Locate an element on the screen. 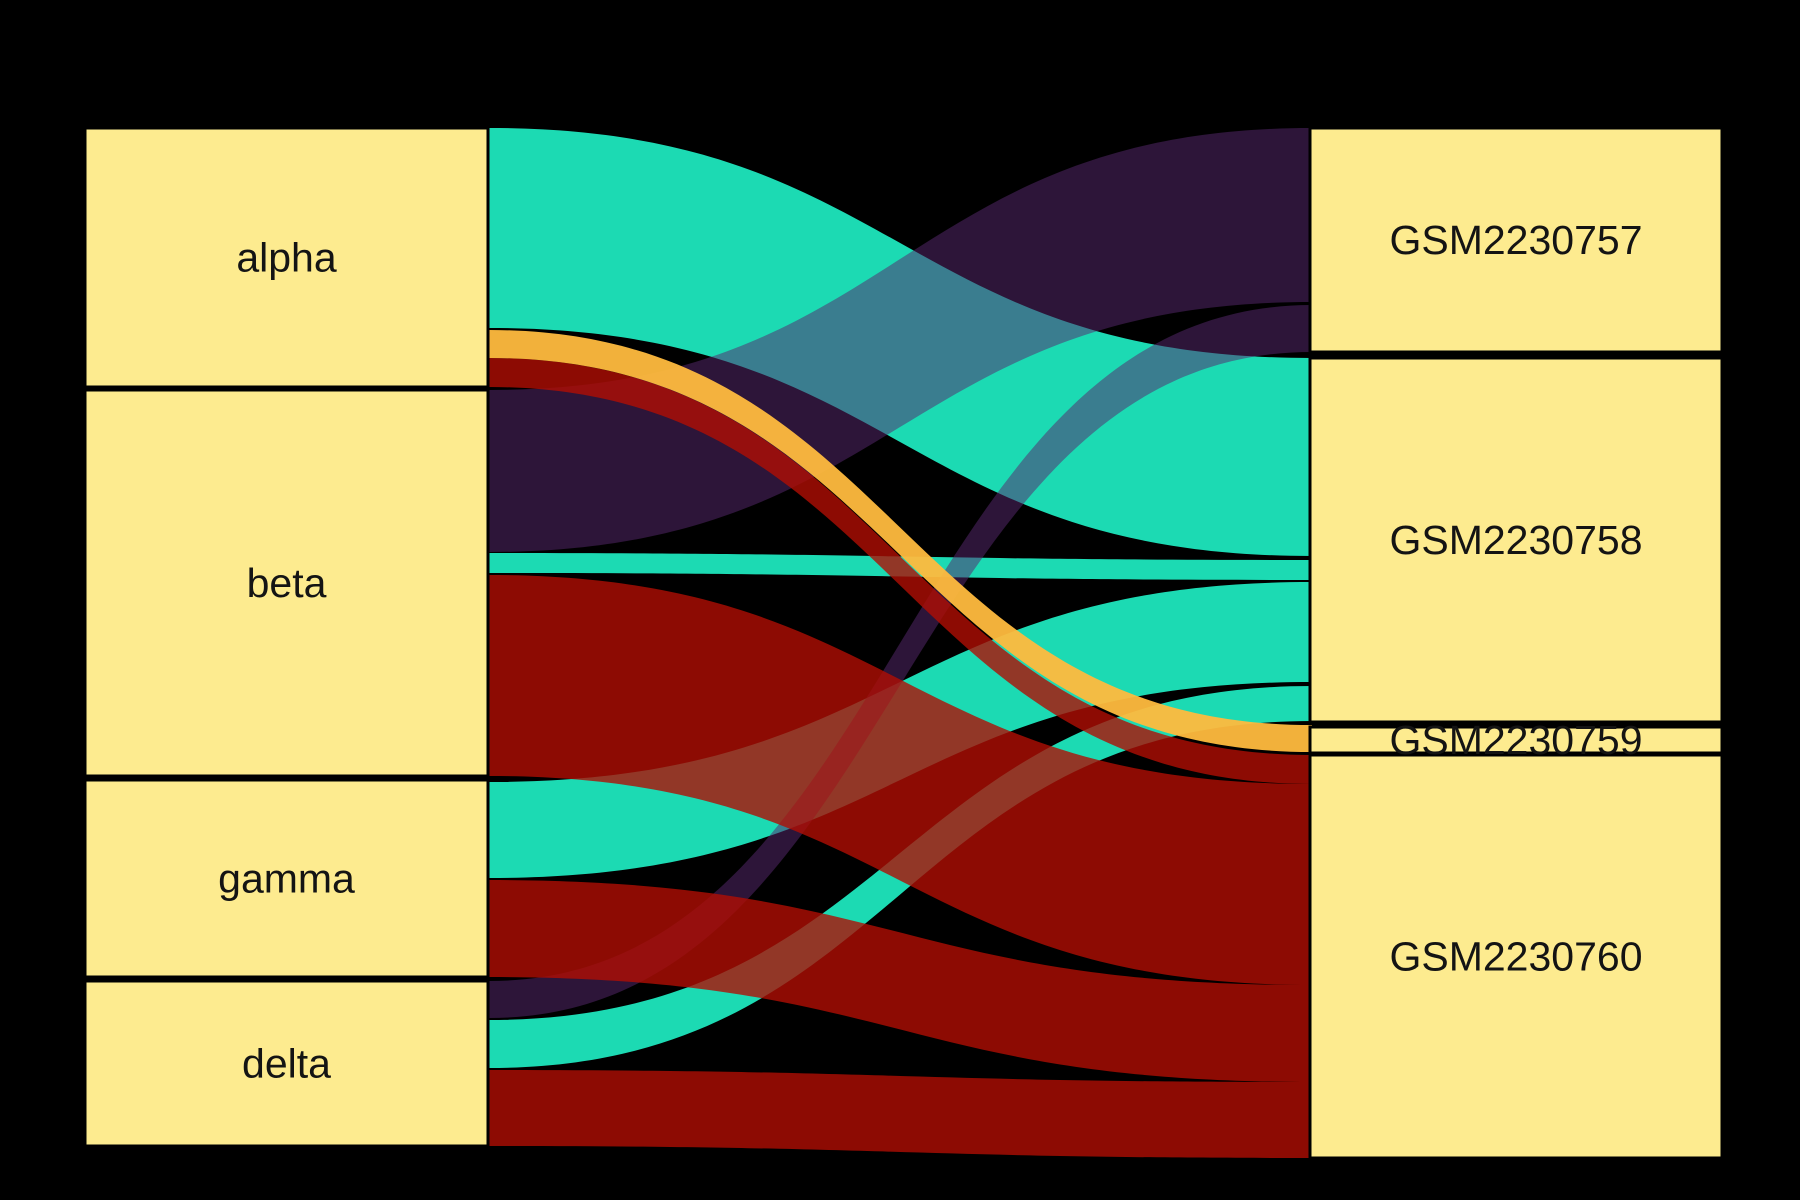 This screenshot has height=1200, width=1800. node-label-alpha: alpha is located at coordinates (286, 258).